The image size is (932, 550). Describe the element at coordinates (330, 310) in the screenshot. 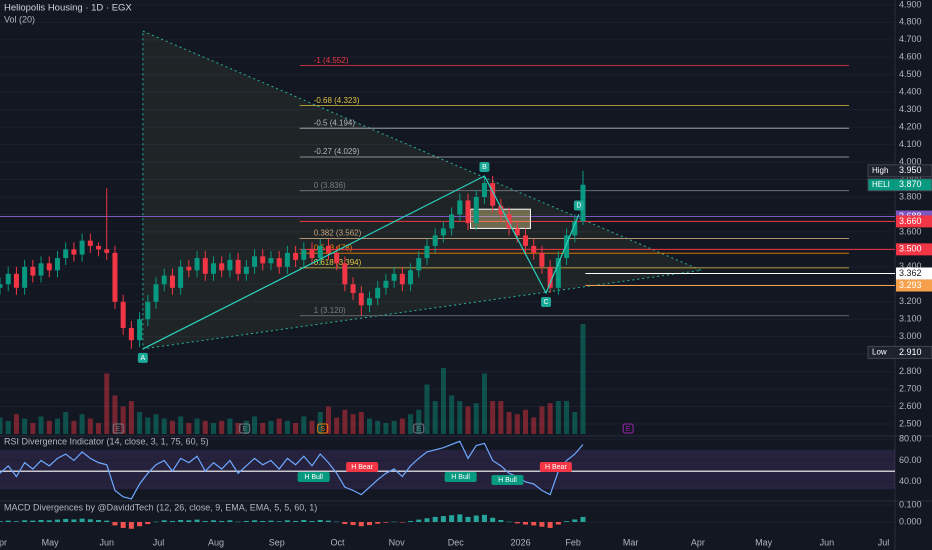

I see `fib-label: 1 (3.120)` at that location.